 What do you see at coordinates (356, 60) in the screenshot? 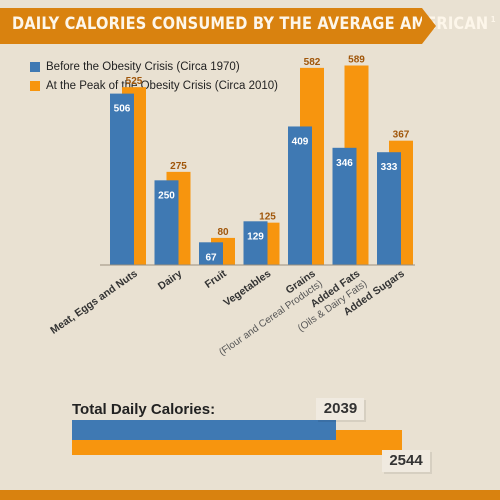
I see `bar-label-peak-5: 589` at bounding box center [356, 60].